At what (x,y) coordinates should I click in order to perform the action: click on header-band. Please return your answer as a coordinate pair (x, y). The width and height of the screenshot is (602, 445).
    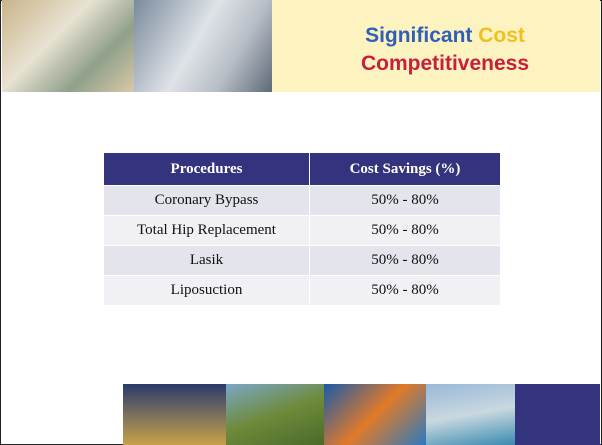
    Looking at the image, I should click on (436, 46).